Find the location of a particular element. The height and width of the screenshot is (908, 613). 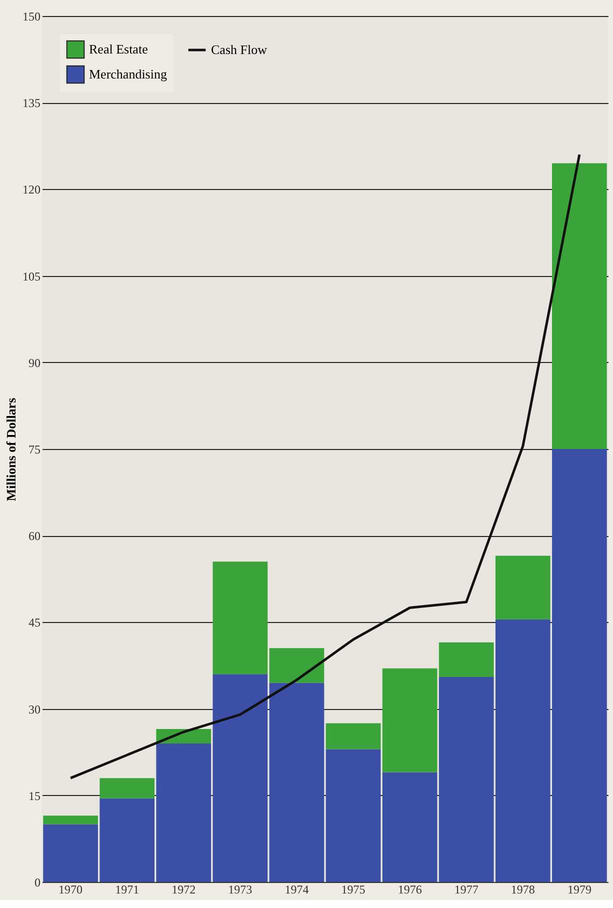

y-tick-label: 90 is located at coordinates (34, 363).